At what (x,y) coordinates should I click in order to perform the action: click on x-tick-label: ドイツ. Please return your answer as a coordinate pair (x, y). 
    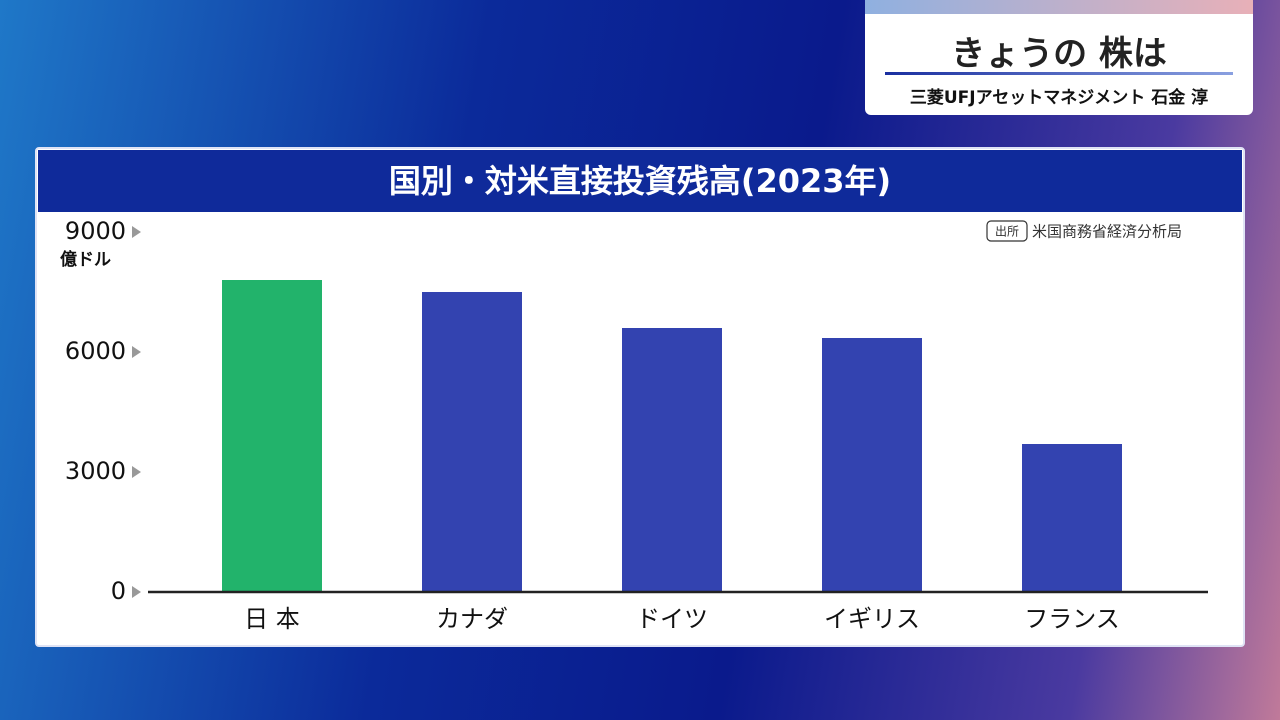
    Looking at the image, I should click on (672, 619).